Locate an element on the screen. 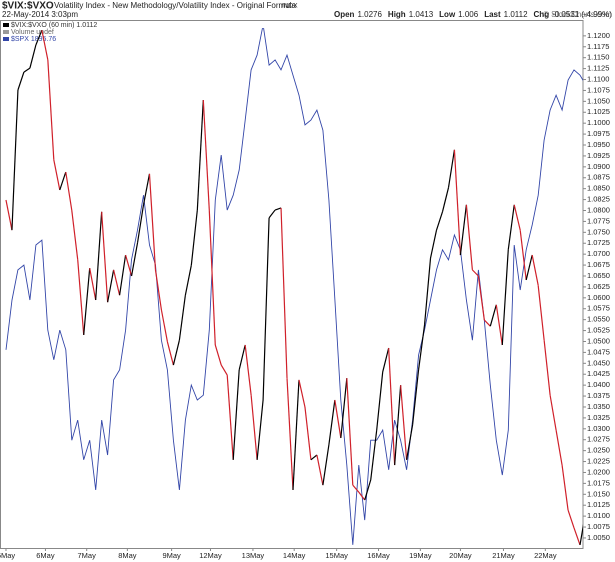  y-tick-label: 1.0450 is located at coordinates (598, 362).